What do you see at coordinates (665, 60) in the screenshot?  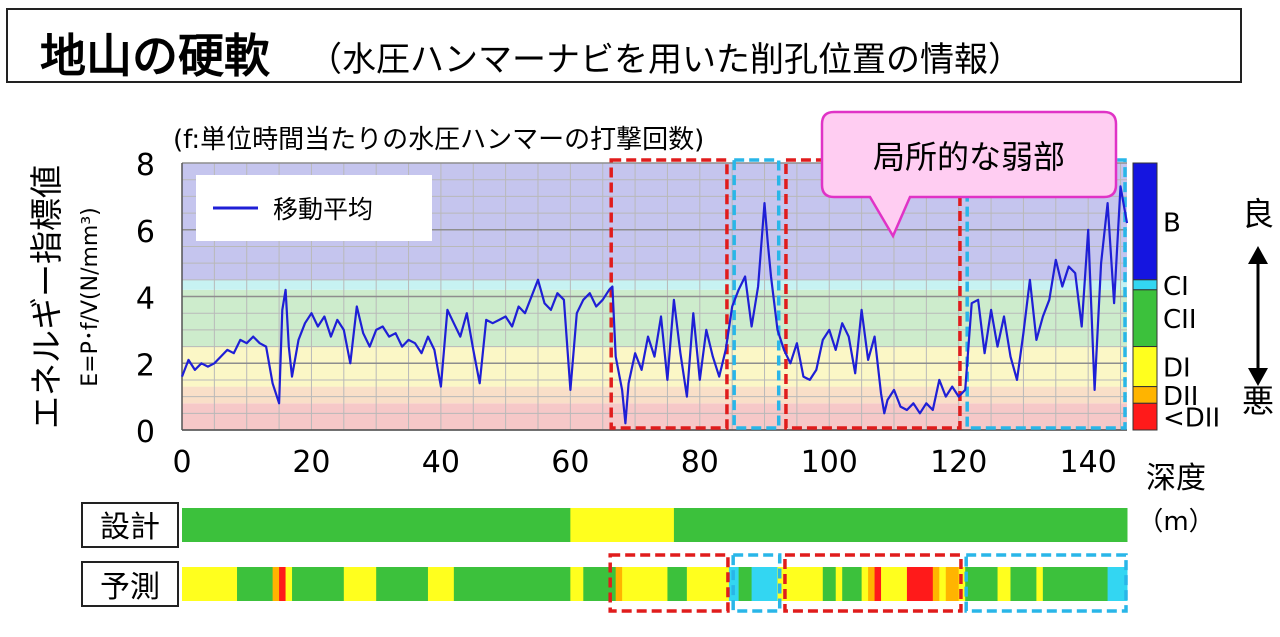 I see `page-subtitle: （水圧ハンマーナビを用いた削孔位置の情報）` at bounding box center [665, 60].